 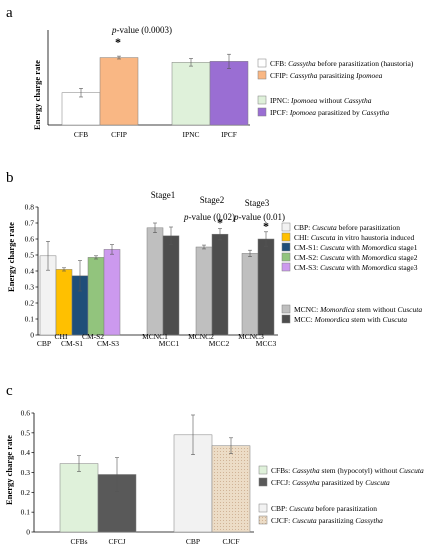 What do you see at coordinates (356, 247) in the screenshot?
I see `legend-entry-cm-s1: CM-S1: Cuscuta with Momordica stage1` at bounding box center [356, 247].